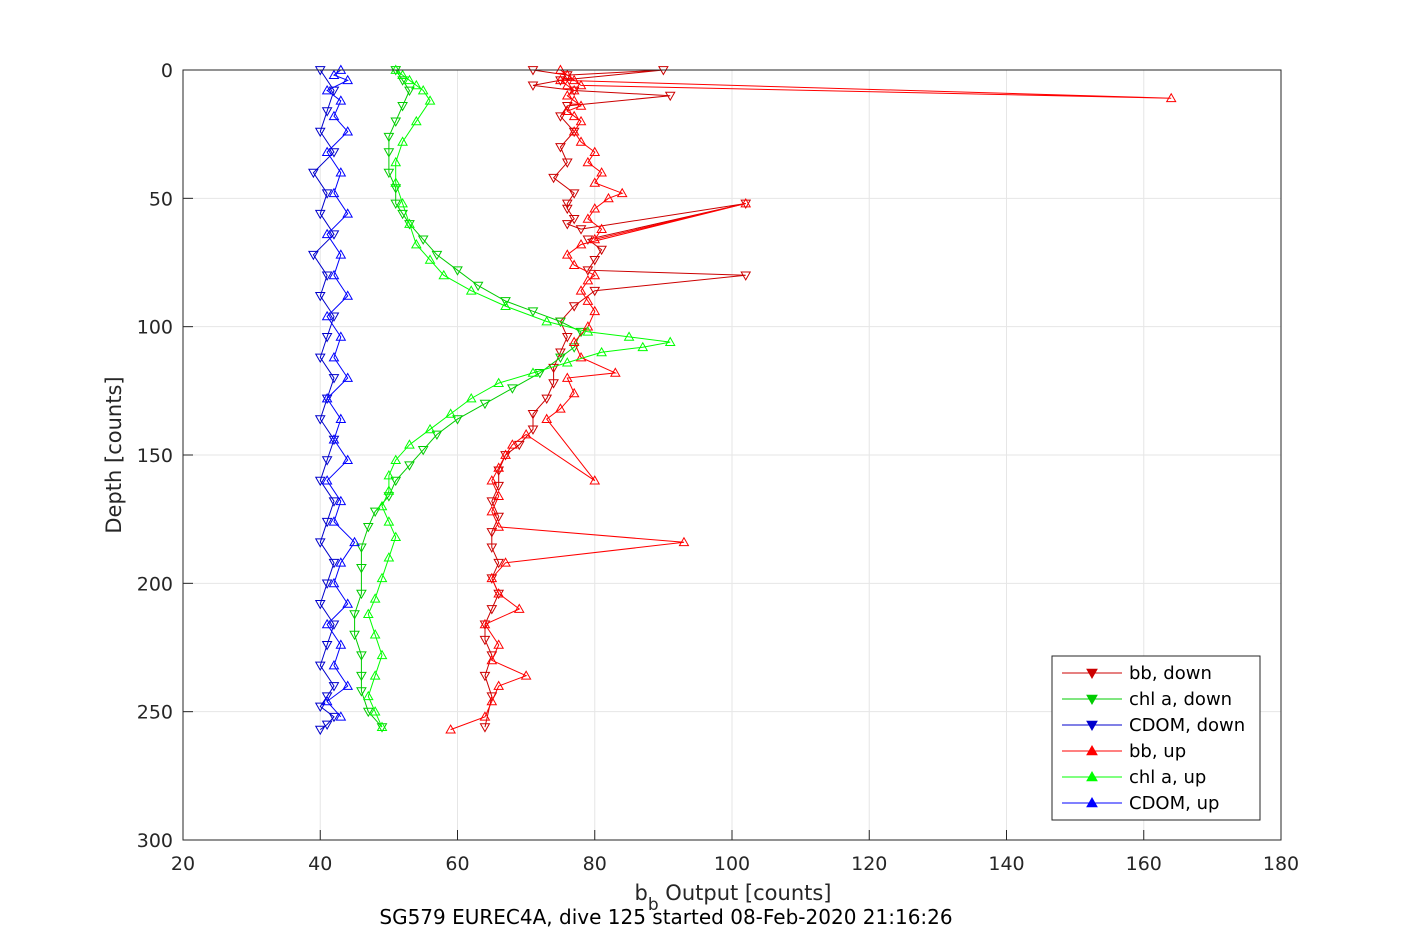 This screenshot has height=945, width=1417. I want to click on x-tick-label: 60, so click(457, 864).